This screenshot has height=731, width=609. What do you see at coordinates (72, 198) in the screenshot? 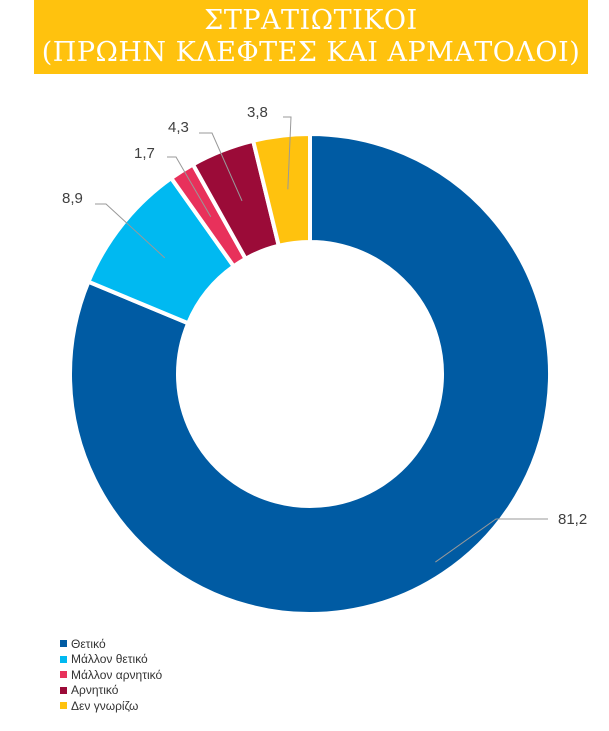
I see `data-label-2: 8,9` at bounding box center [72, 198].